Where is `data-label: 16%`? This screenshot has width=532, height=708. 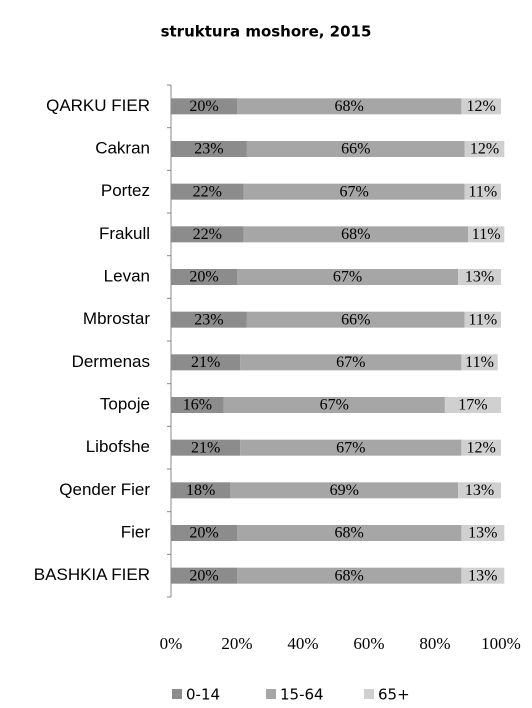
data-label: 16% is located at coordinates (197, 405).